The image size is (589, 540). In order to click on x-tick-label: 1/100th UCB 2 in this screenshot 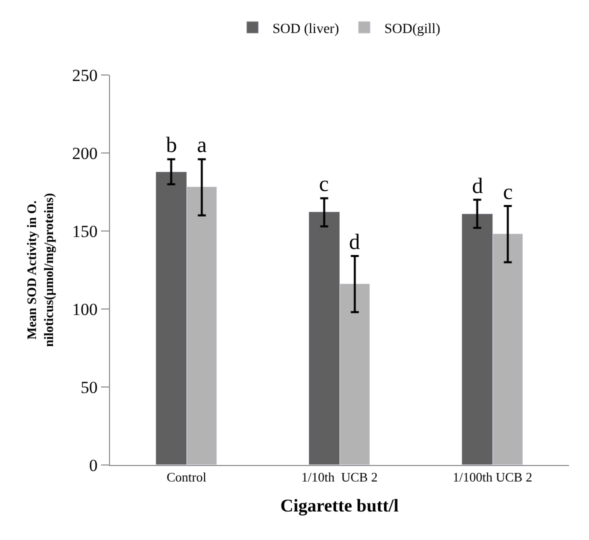, I will do `click(492, 477)`.